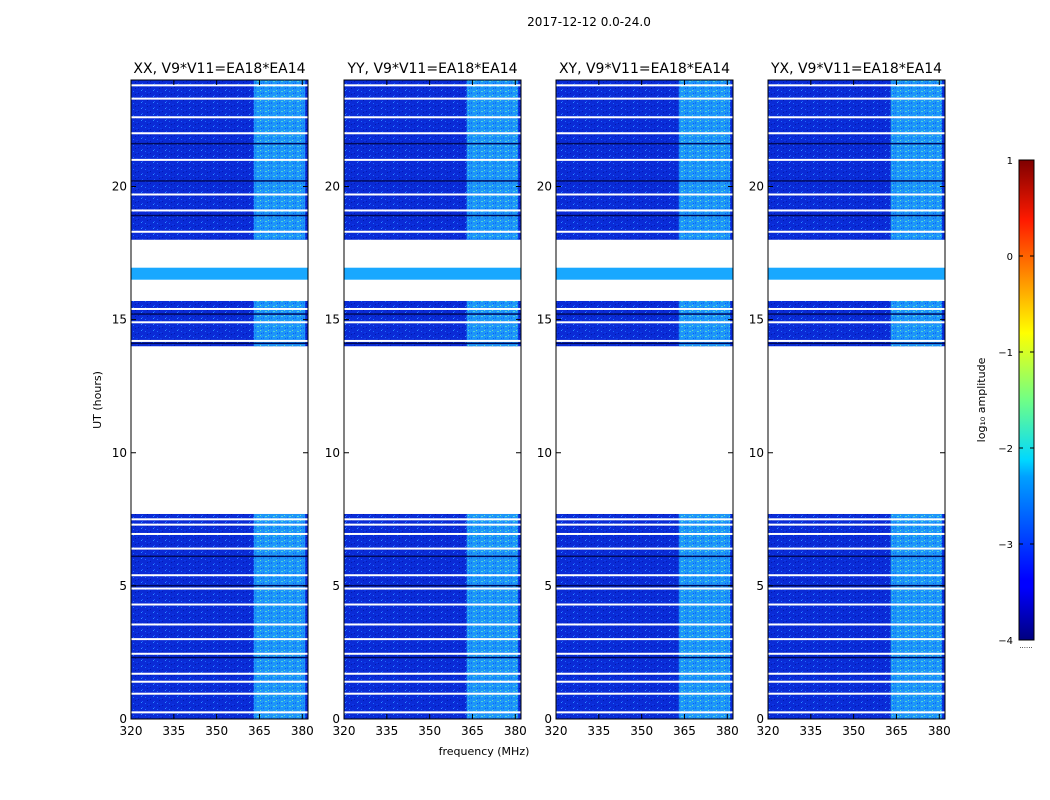 This screenshot has height=800, width=1050. What do you see at coordinates (556, 731) in the screenshot?
I see `x-tick-label: 320` at bounding box center [556, 731].